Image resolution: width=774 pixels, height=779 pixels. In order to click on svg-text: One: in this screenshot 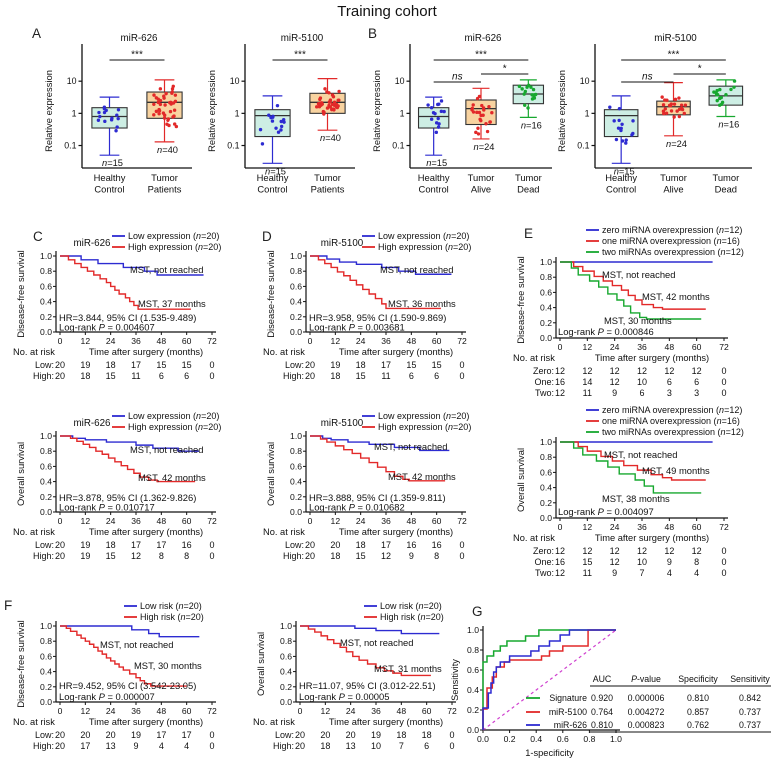, I will do `click(544, 382)`.